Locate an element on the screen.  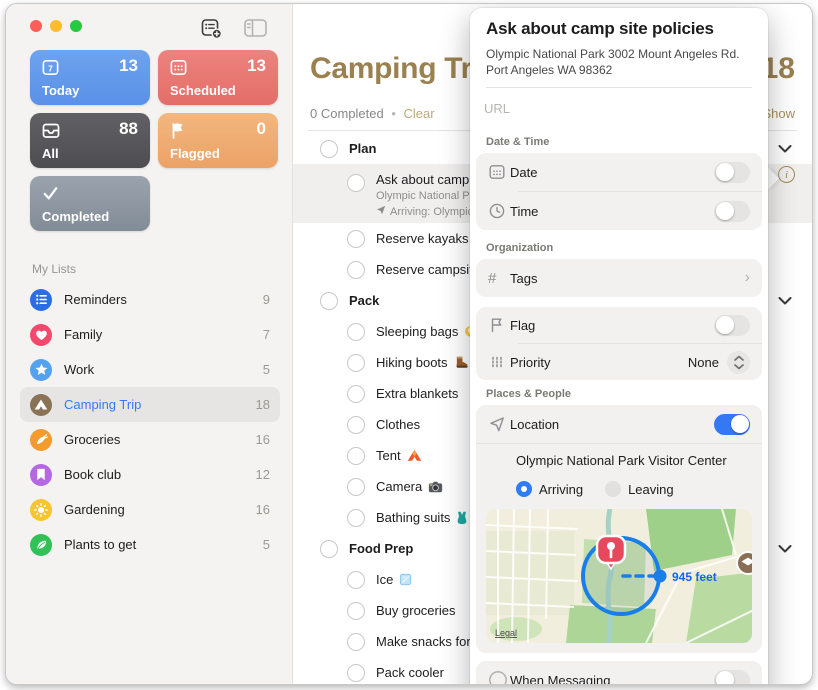
section-row-plan: Plan is located at coordinates (552, 148).